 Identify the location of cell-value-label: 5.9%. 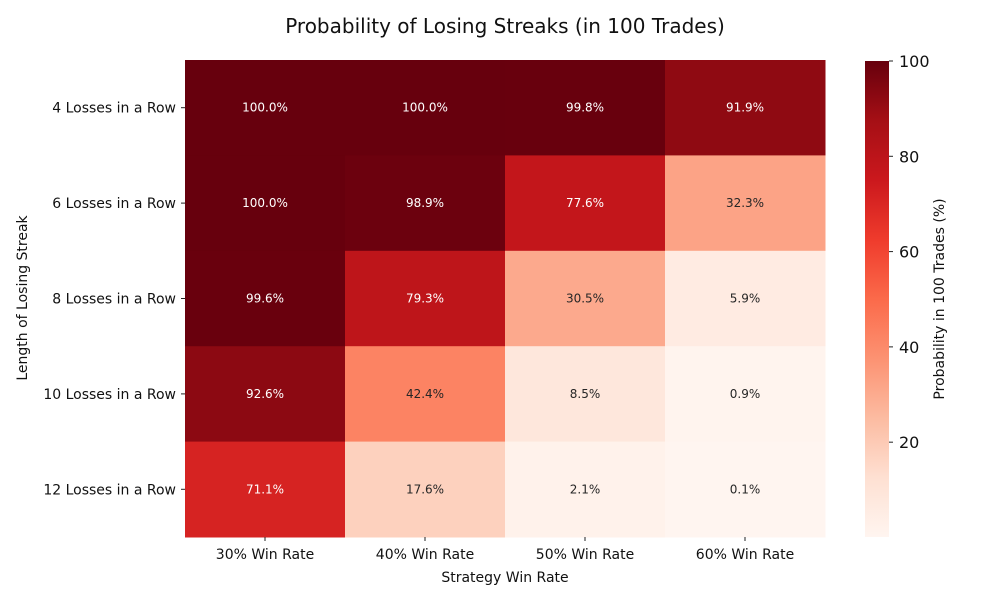
(745, 299).